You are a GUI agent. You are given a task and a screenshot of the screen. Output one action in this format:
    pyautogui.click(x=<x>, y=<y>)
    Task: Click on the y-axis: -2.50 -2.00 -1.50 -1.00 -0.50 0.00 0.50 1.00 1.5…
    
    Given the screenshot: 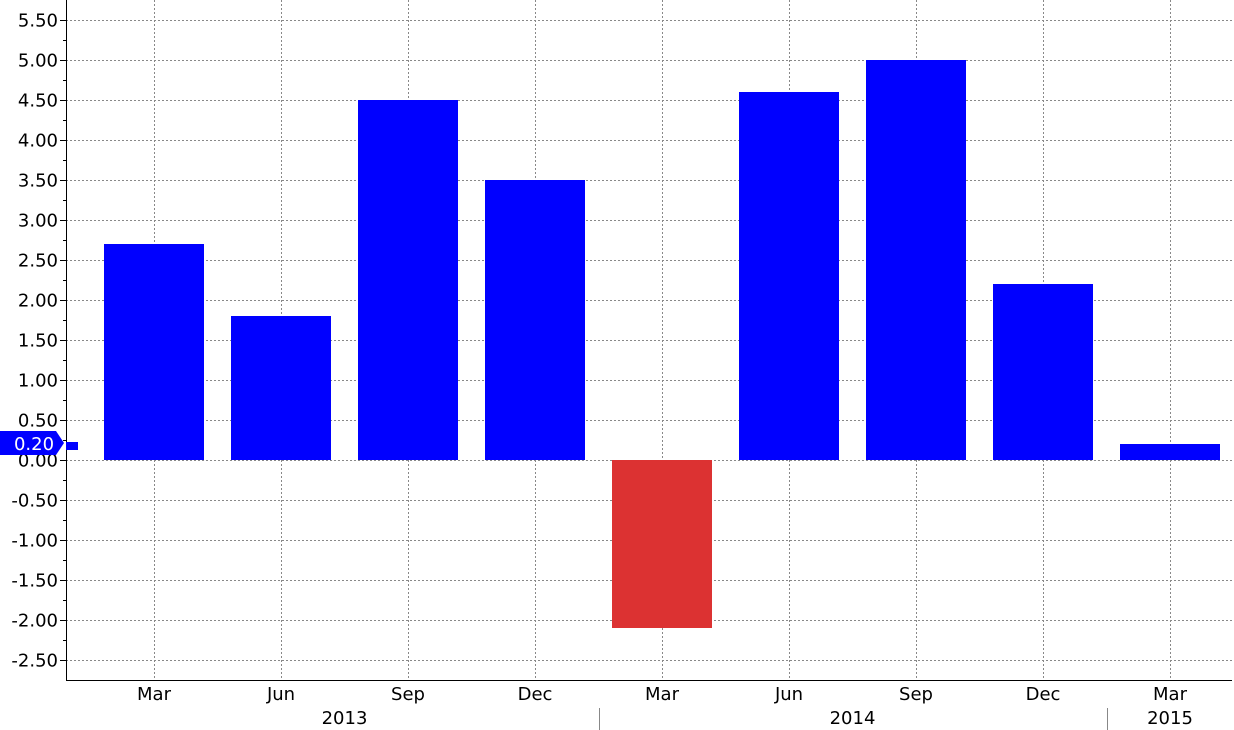 What is the action you would take?
    pyautogui.click(x=39, y=340)
    